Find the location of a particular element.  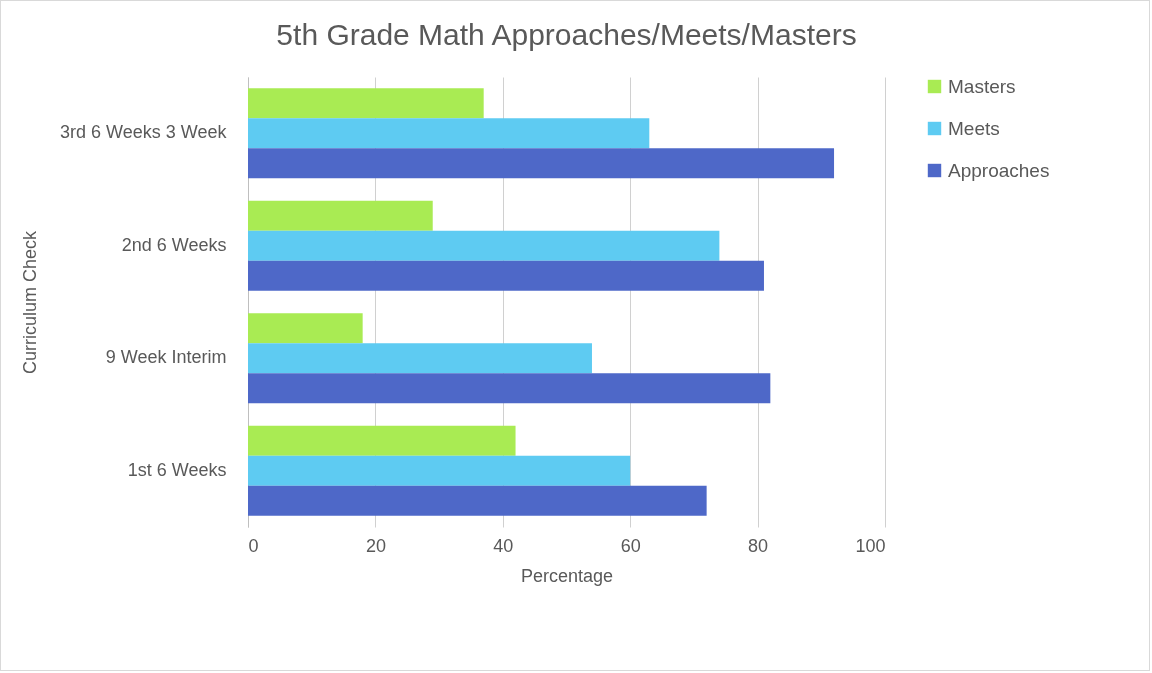

x-tick-label: 0 is located at coordinates (253, 545).